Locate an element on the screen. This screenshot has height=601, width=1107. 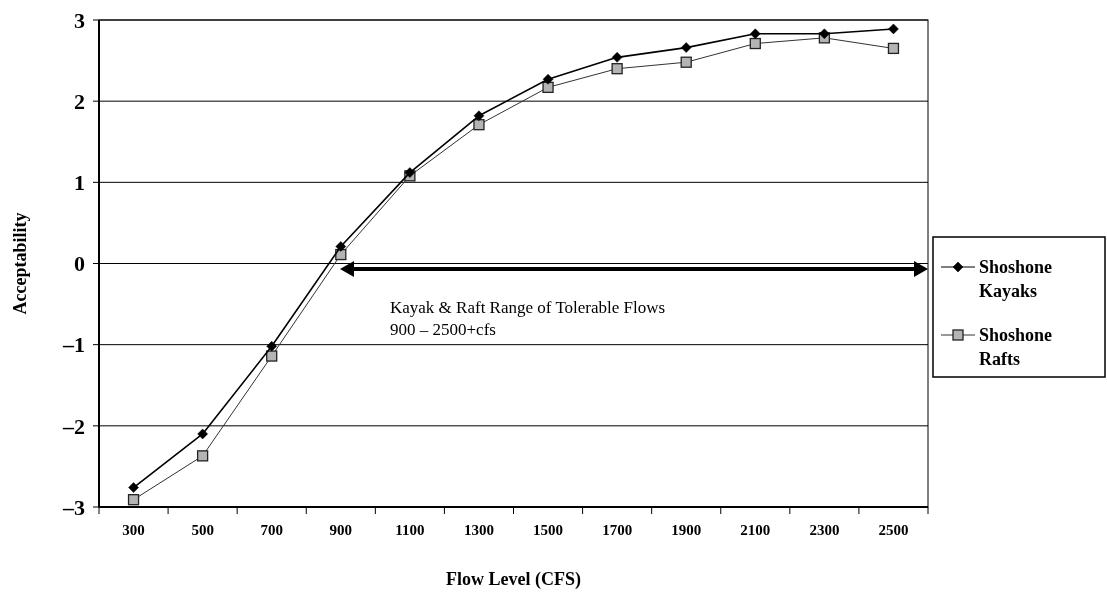
legend-label: Shoshone Kayaks is located at coordinates (1016, 279).